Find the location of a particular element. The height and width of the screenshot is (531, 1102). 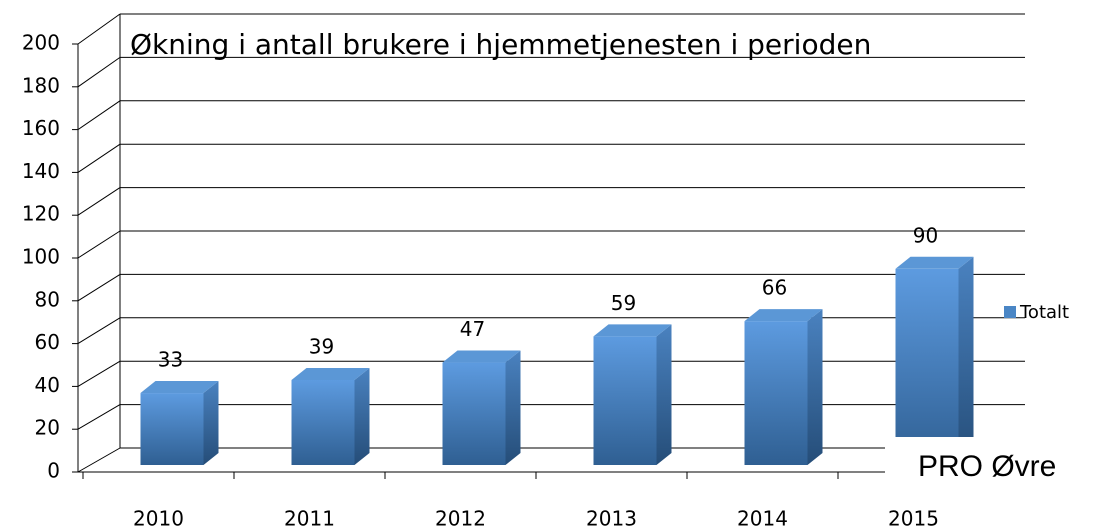

y-tick-label: 160 is located at coordinates (41, 128).